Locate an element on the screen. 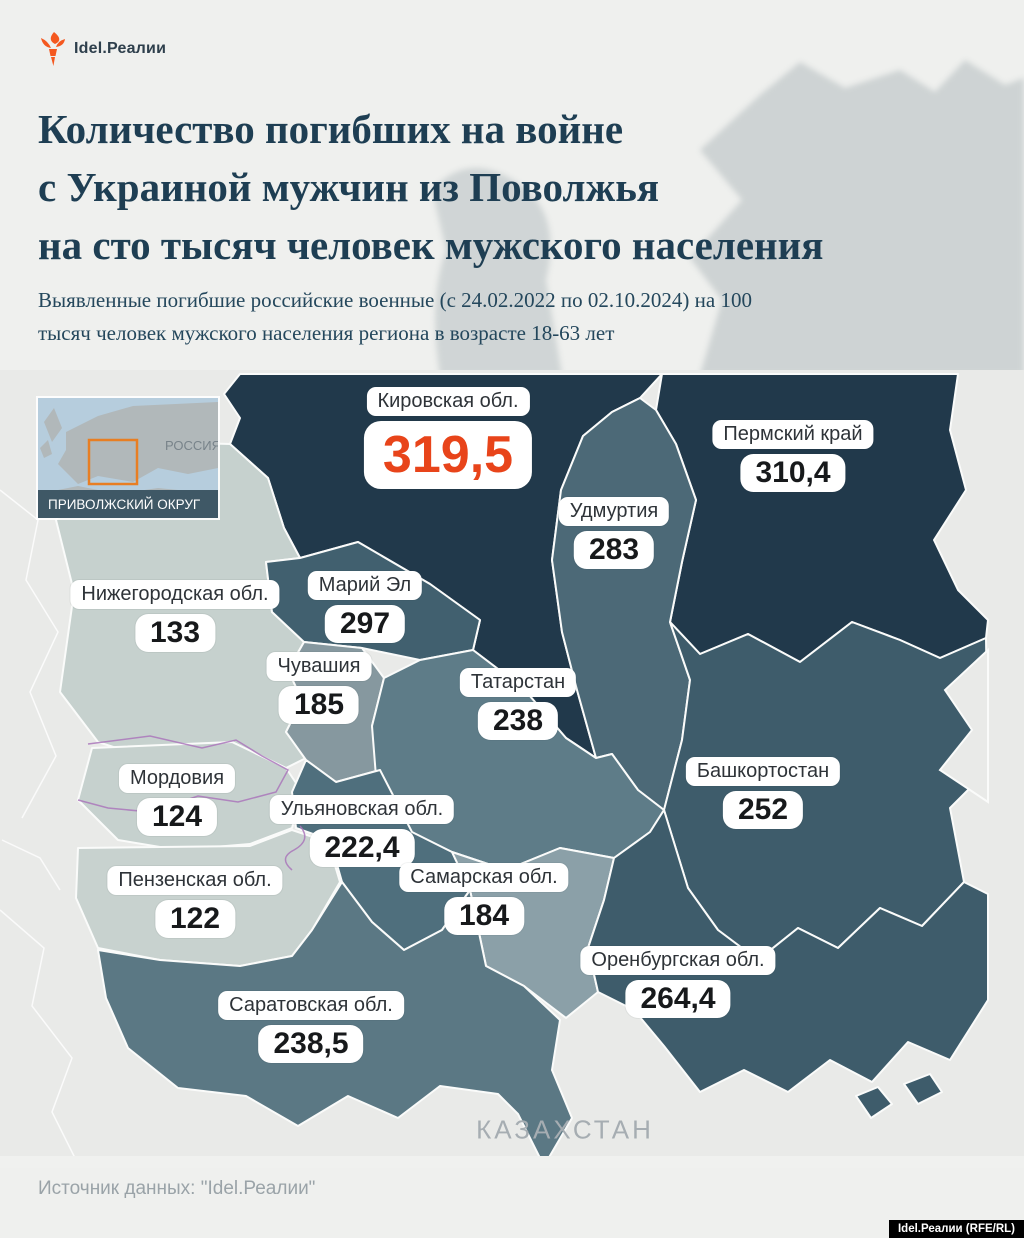 Image resolution: width=1024 pixels, height=1238 pixels. logo: Idel.Реалии is located at coordinates (103, 49).